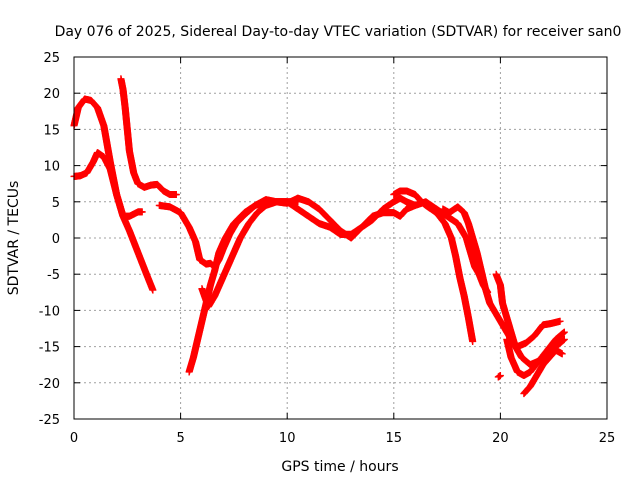  Describe the element at coordinates (51, 58) in the screenshot. I see `y-tick-label: 25` at that location.